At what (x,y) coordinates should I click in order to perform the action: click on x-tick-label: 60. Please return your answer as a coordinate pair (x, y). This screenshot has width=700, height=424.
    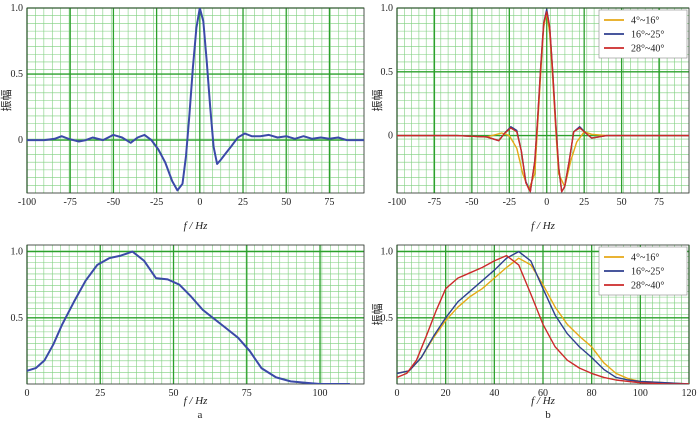
    Looking at the image, I should click on (543, 393).